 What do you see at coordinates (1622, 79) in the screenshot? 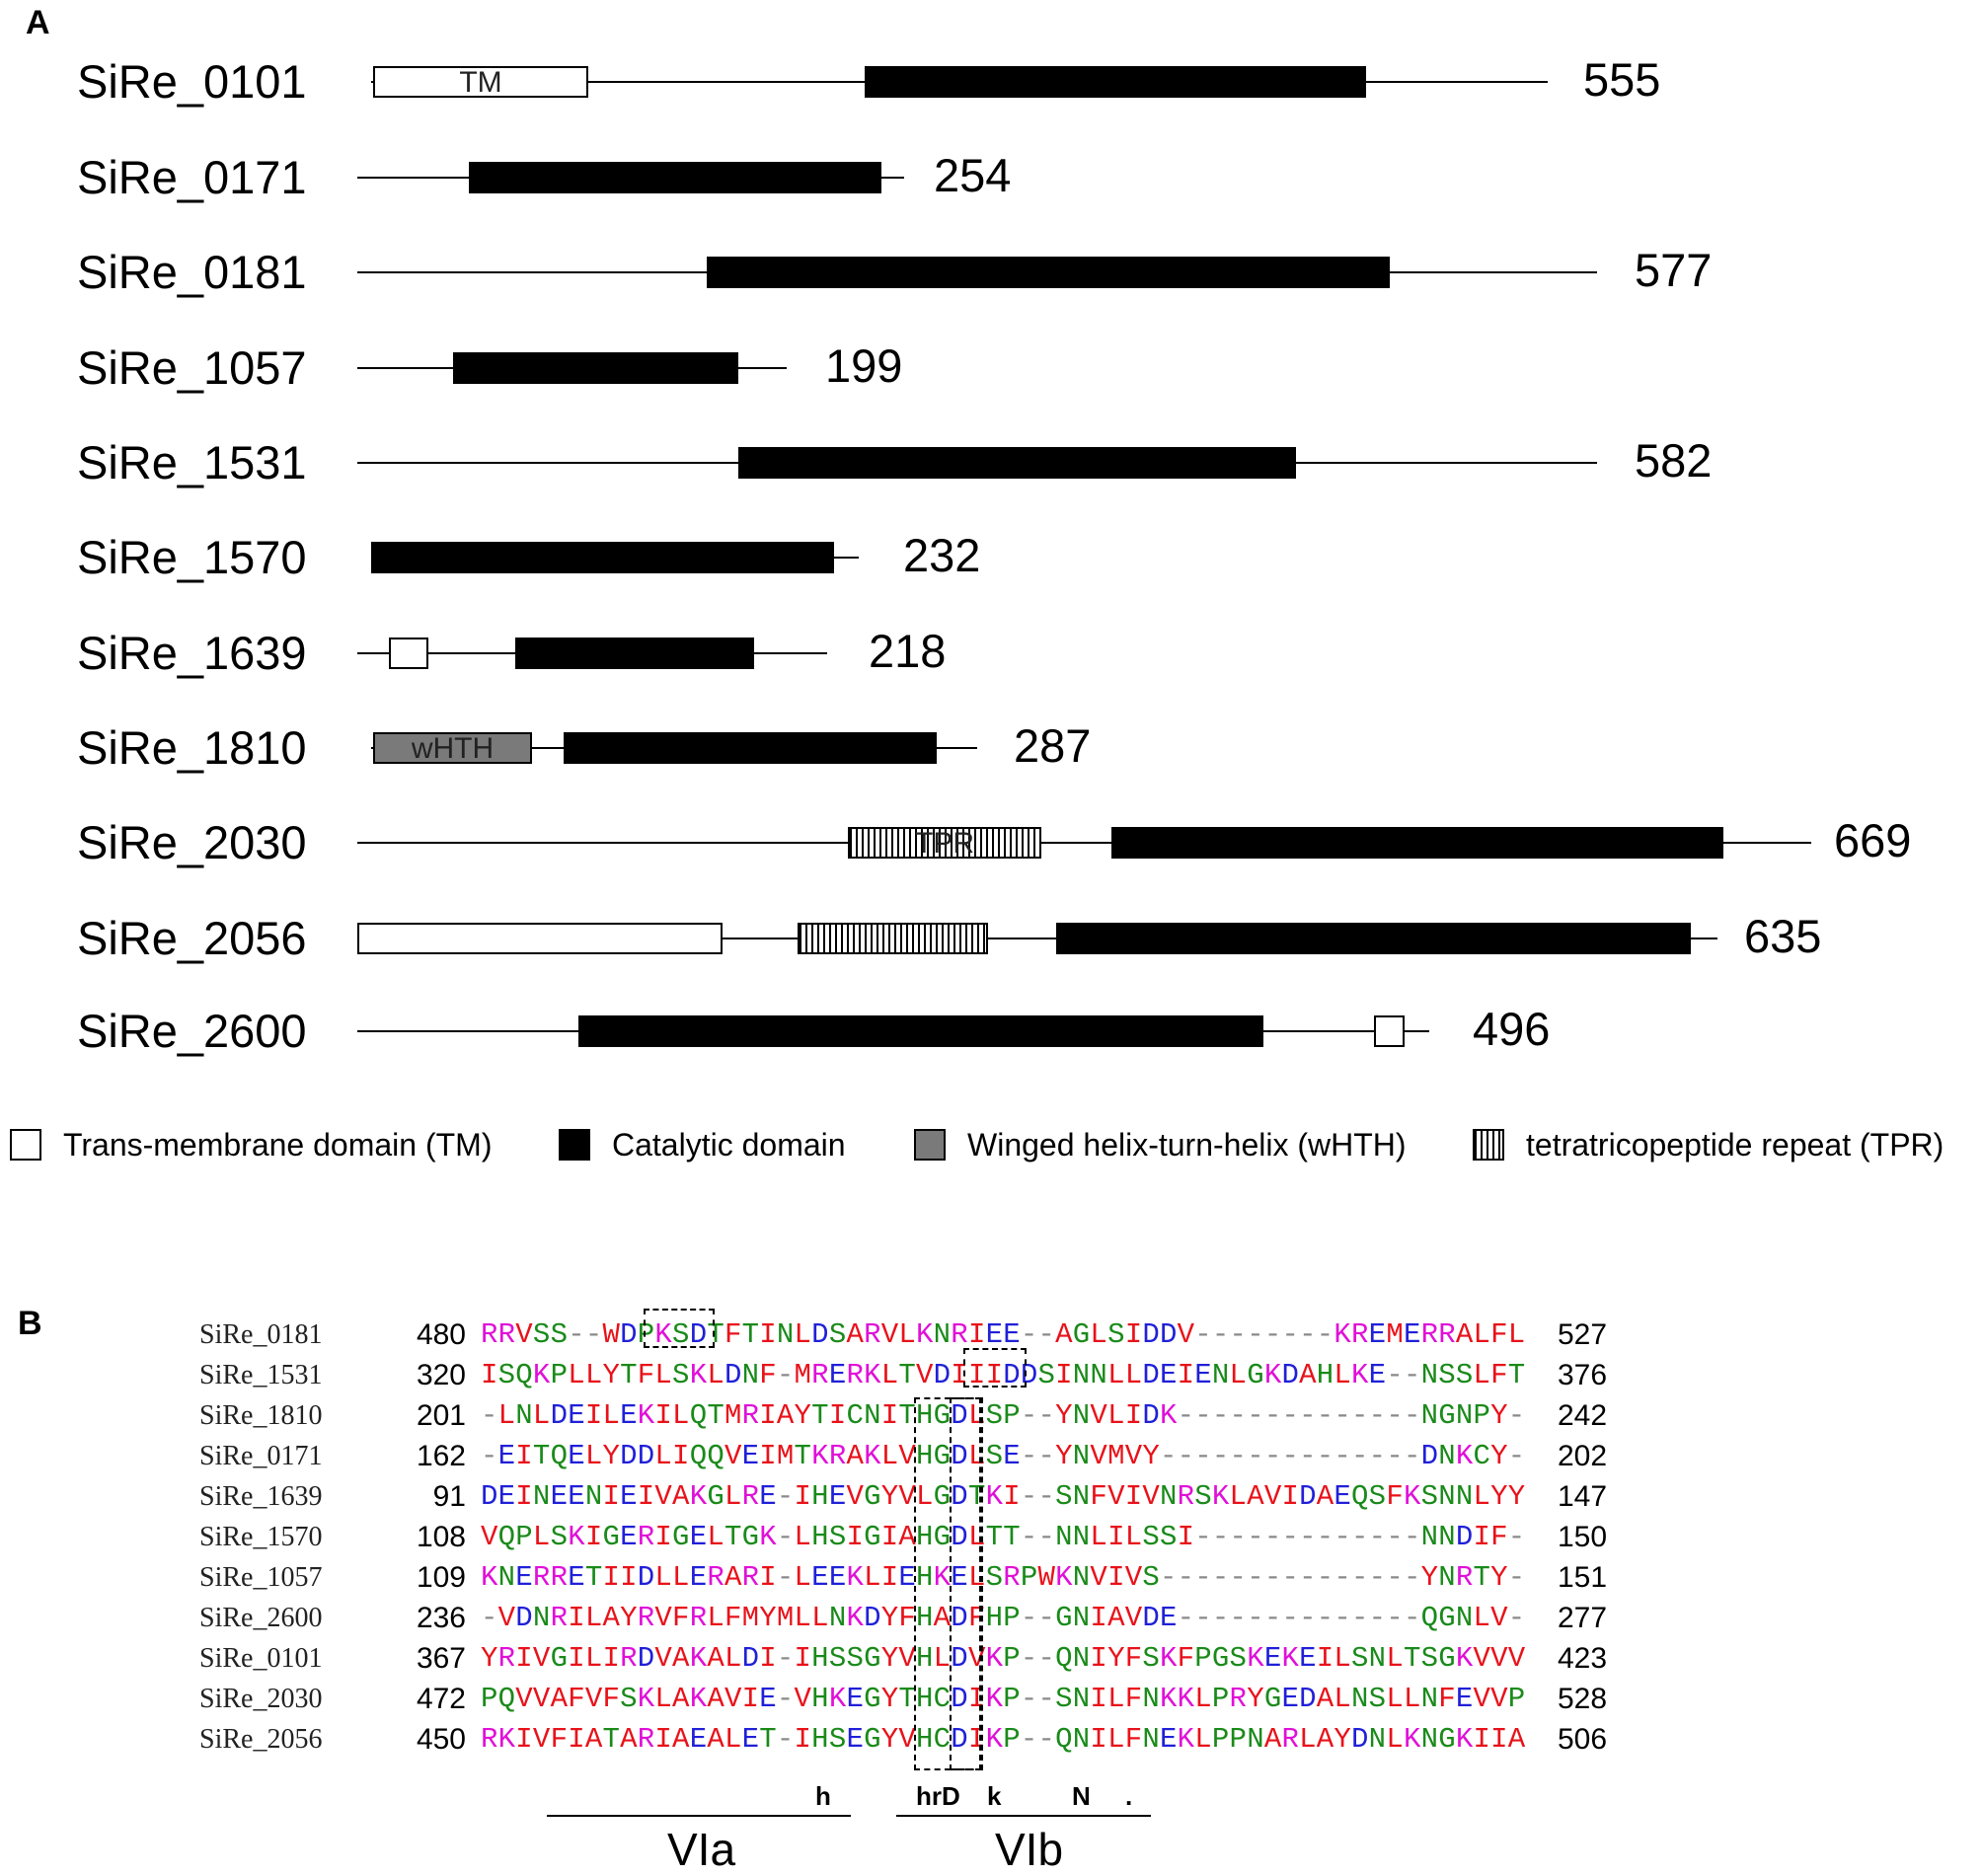
I see `protein-length: 555` at bounding box center [1622, 79].